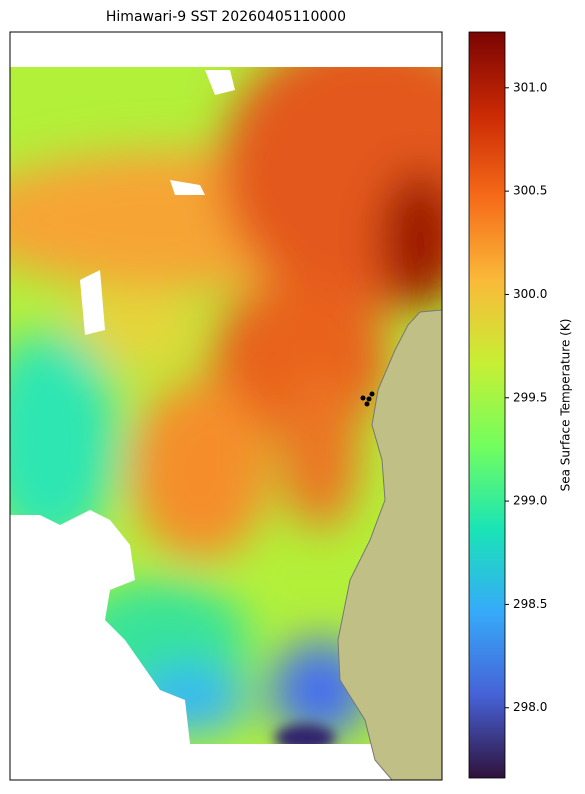  I want to click on colorbar-tick-label: 301.0, so click(530, 87).